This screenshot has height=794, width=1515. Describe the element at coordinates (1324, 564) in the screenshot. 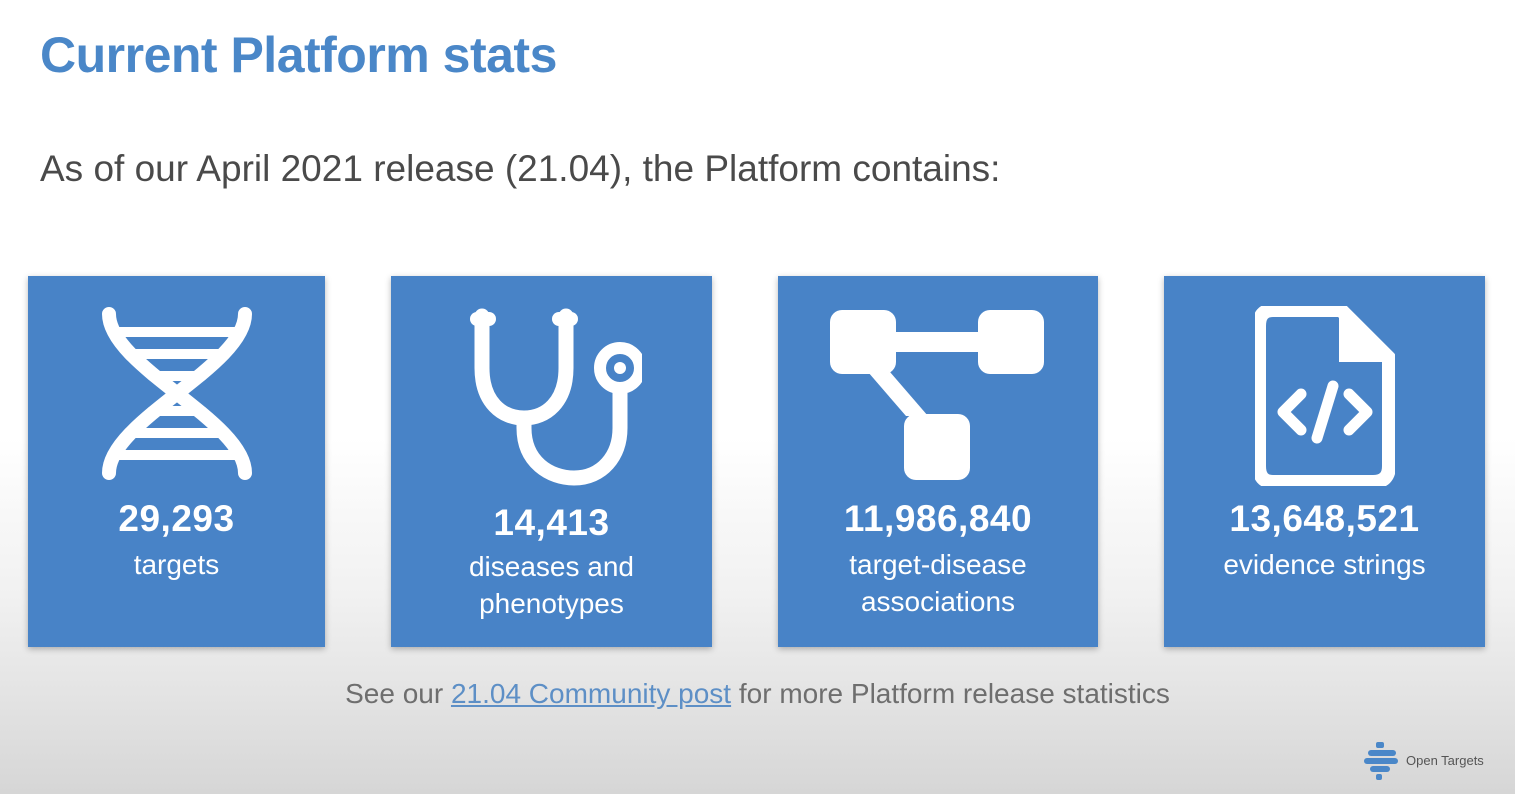

I see `stat-label: evidence strings` at that location.